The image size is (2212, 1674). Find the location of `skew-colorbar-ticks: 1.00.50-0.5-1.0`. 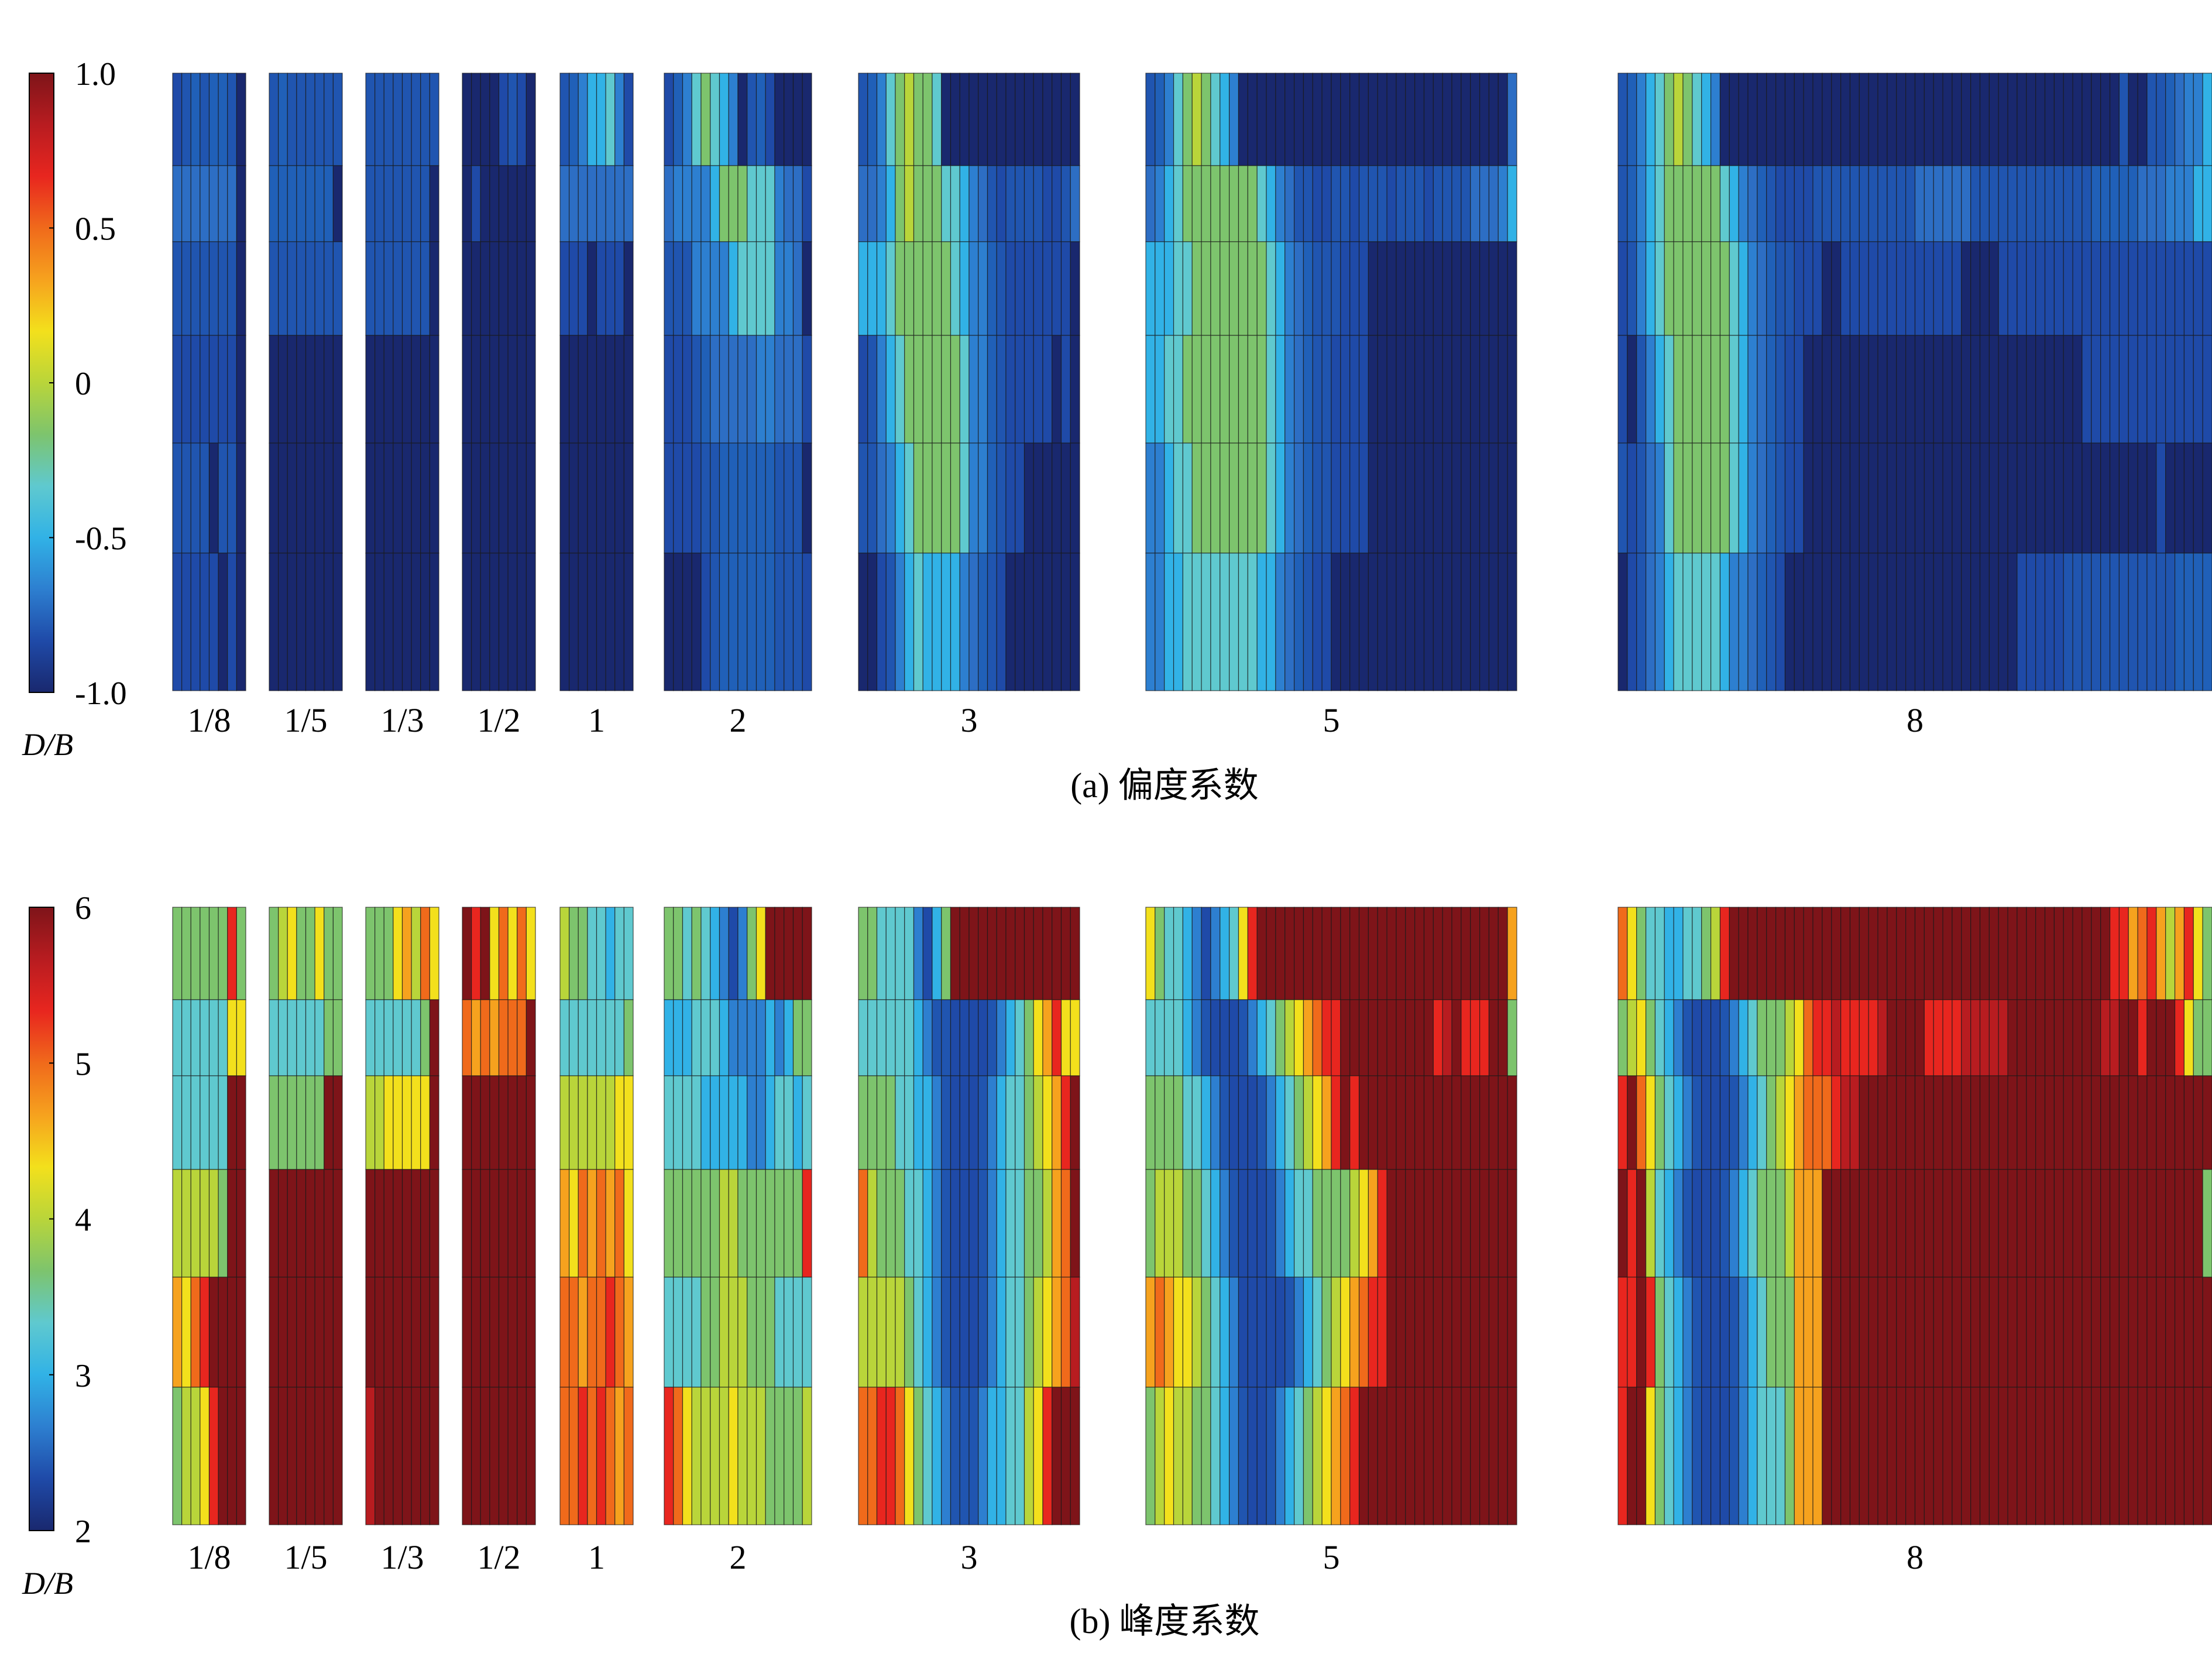

skew-colorbar-ticks: 1.00.50-0.5-1.0 is located at coordinates (88, 384).